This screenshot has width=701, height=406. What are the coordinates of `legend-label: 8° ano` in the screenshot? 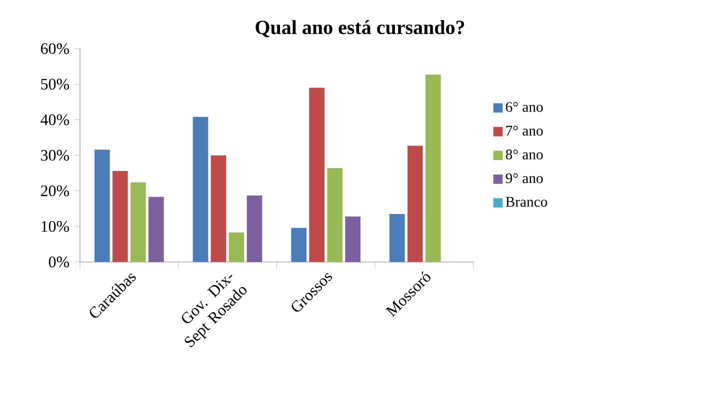 It's located at (524, 155).